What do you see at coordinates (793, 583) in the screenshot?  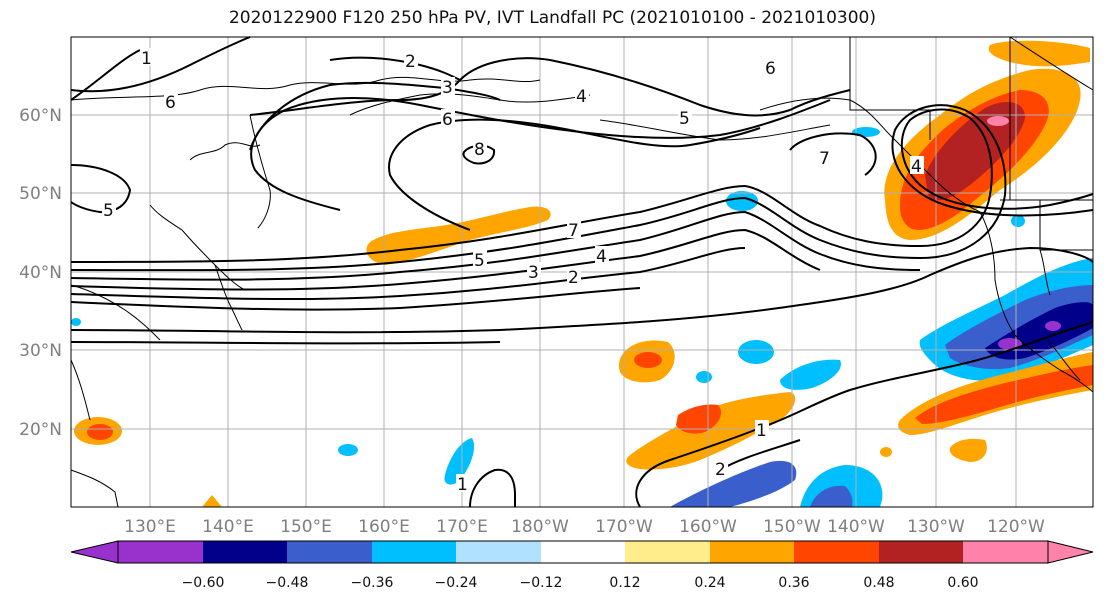 I see `colorbar-tick: 0.36` at bounding box center [793, 583].